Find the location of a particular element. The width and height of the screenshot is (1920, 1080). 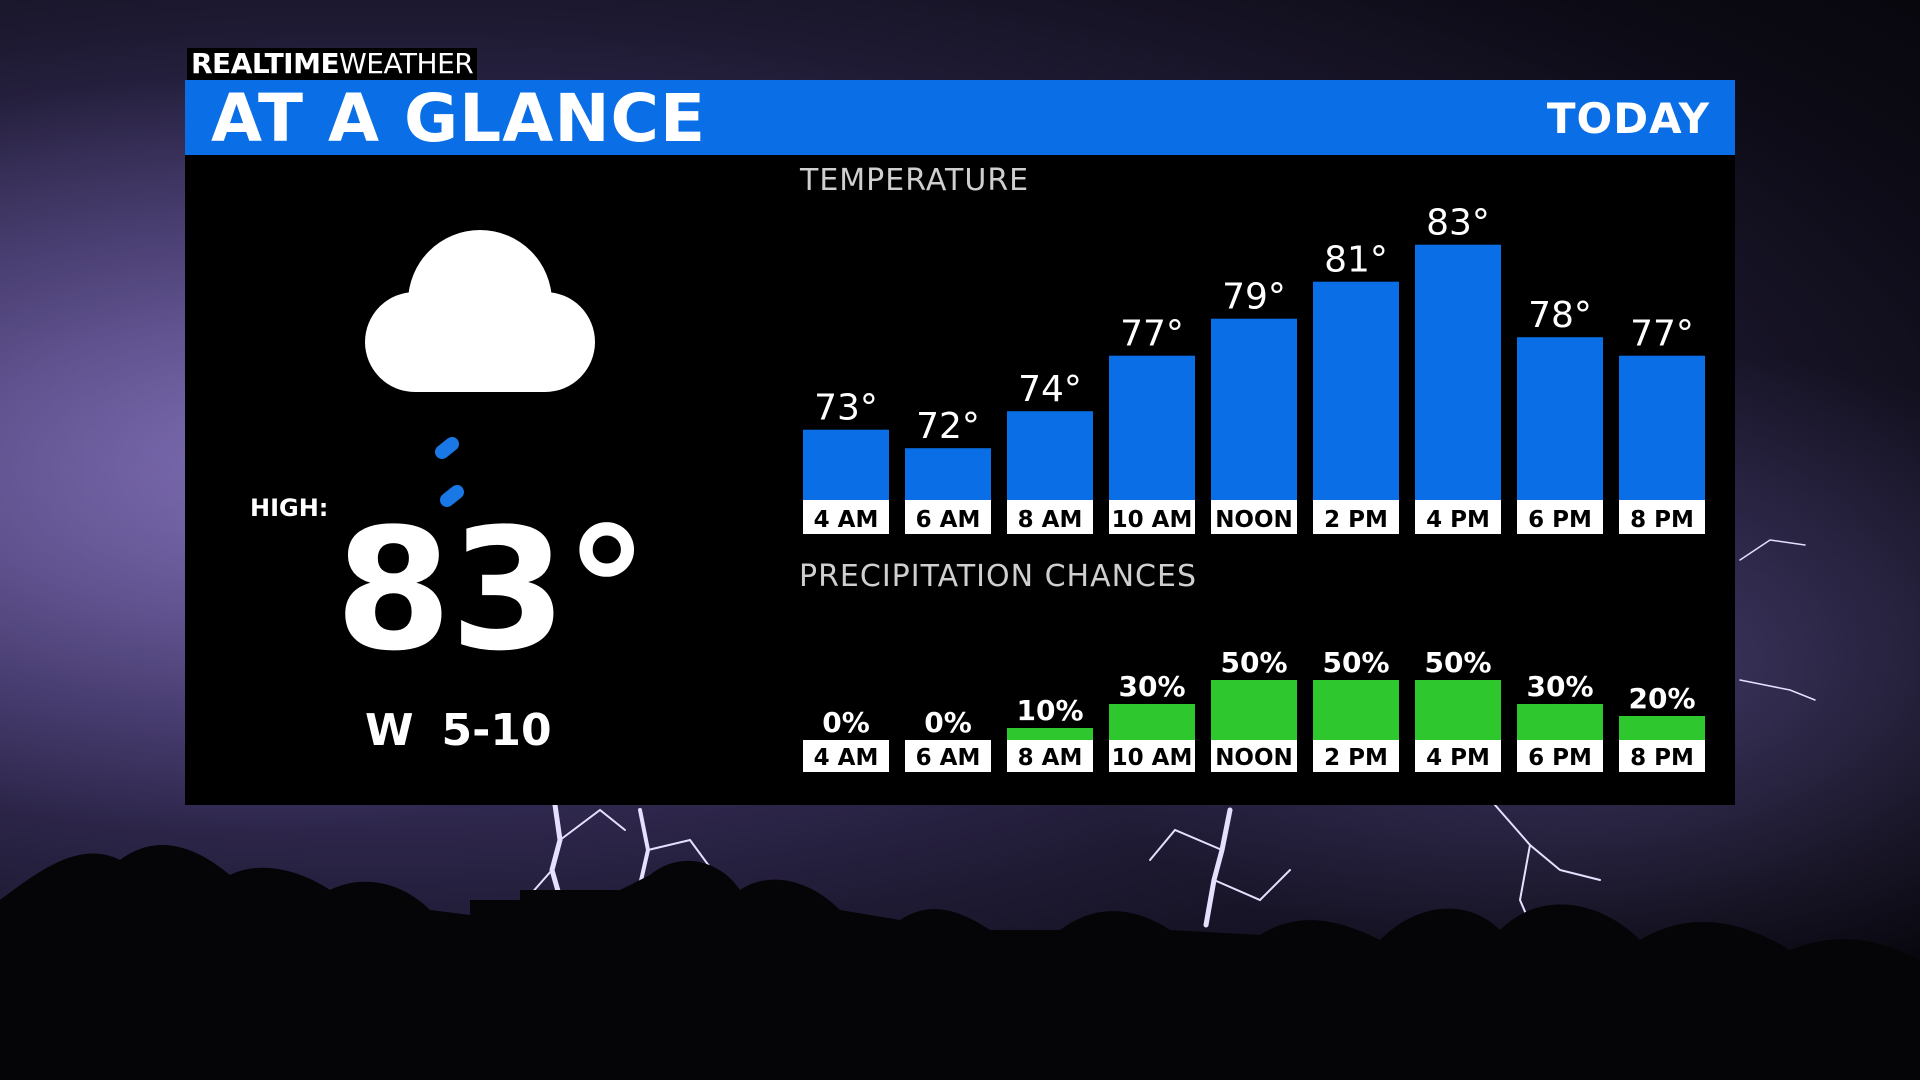

high-temperature: 83° is located at coordinates (492, 590).